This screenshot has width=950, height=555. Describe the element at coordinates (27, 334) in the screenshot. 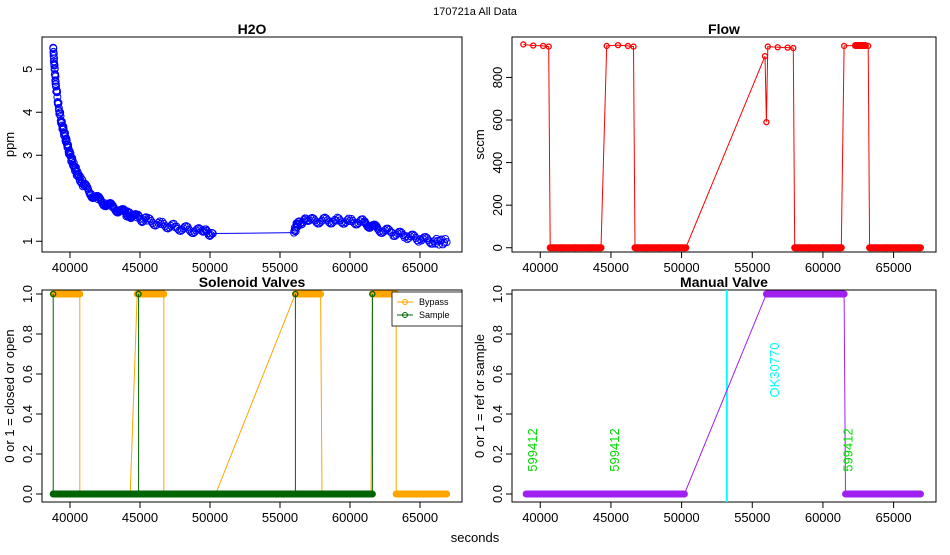

I see `y-tick-label: 0.8` at that location.